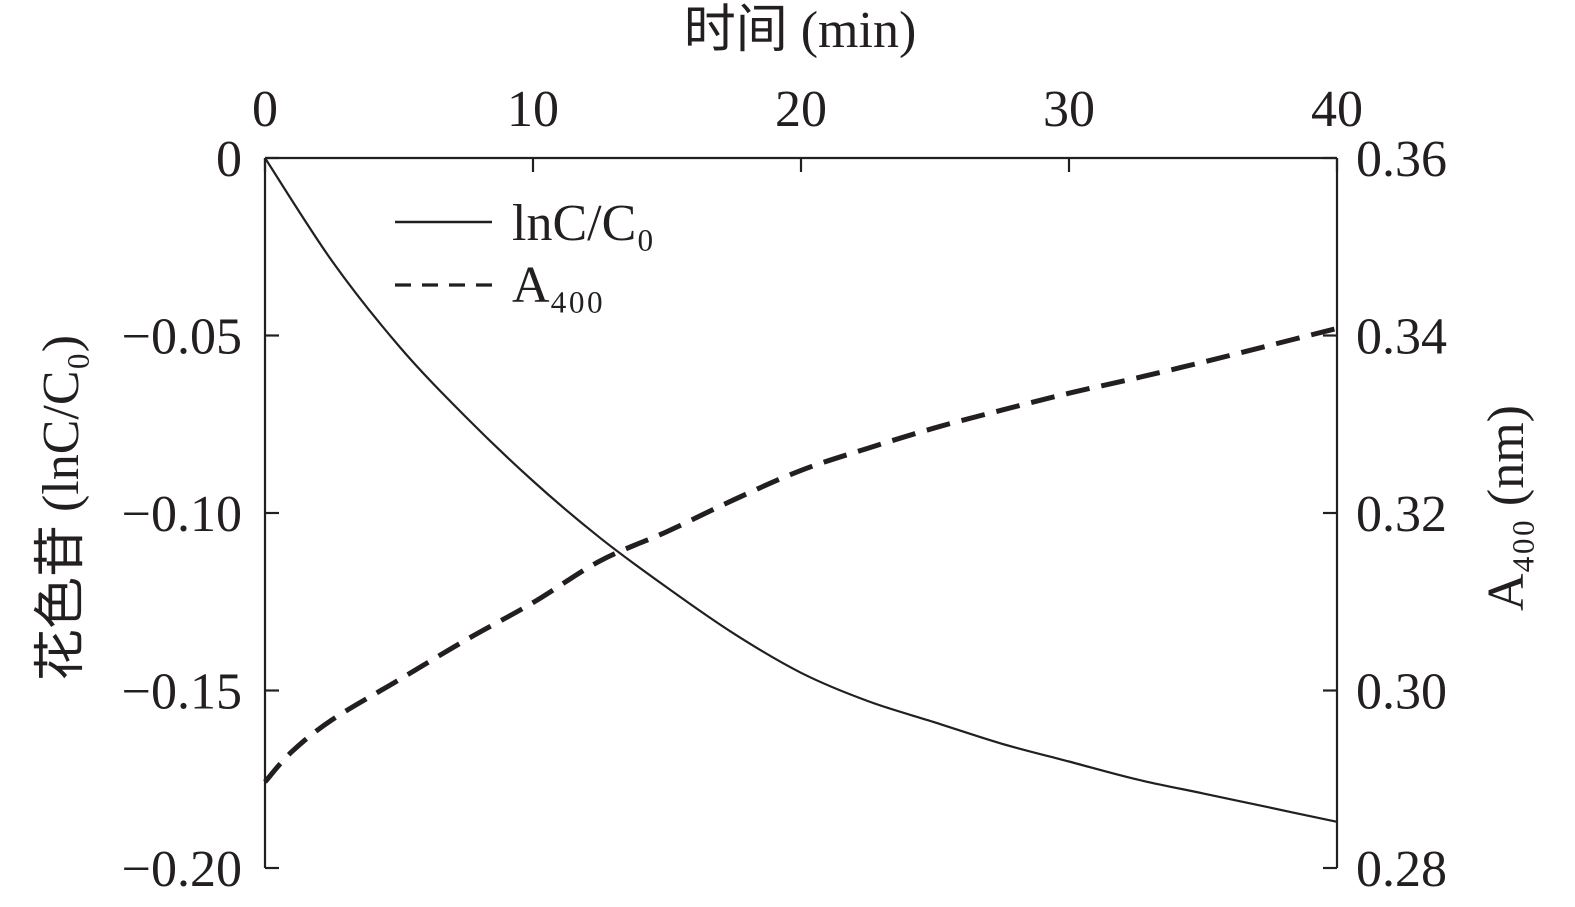 Image resolution: width=1575 pixels, height=907 pixels. What do you see at coordinates (182, 337) in the screenshot?
I see `y-left-tick-label-1: −0.05` at bounding box center [182, 337].